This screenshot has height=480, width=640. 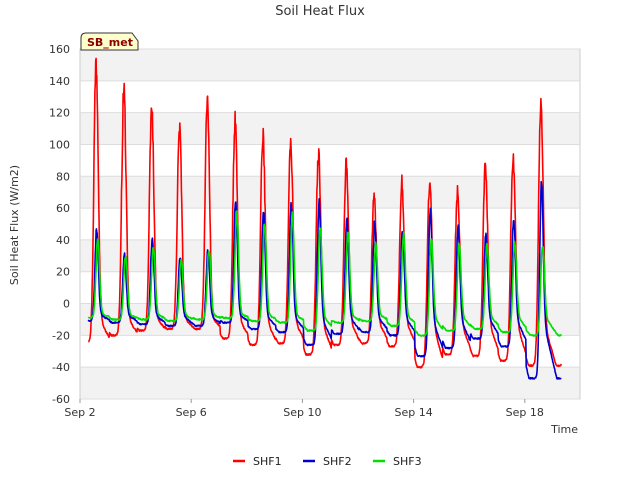 What do you see at coordinates (407, 461) in the screenshot?
I see `legend-label: SHF3` at bounding box center [407, 461].